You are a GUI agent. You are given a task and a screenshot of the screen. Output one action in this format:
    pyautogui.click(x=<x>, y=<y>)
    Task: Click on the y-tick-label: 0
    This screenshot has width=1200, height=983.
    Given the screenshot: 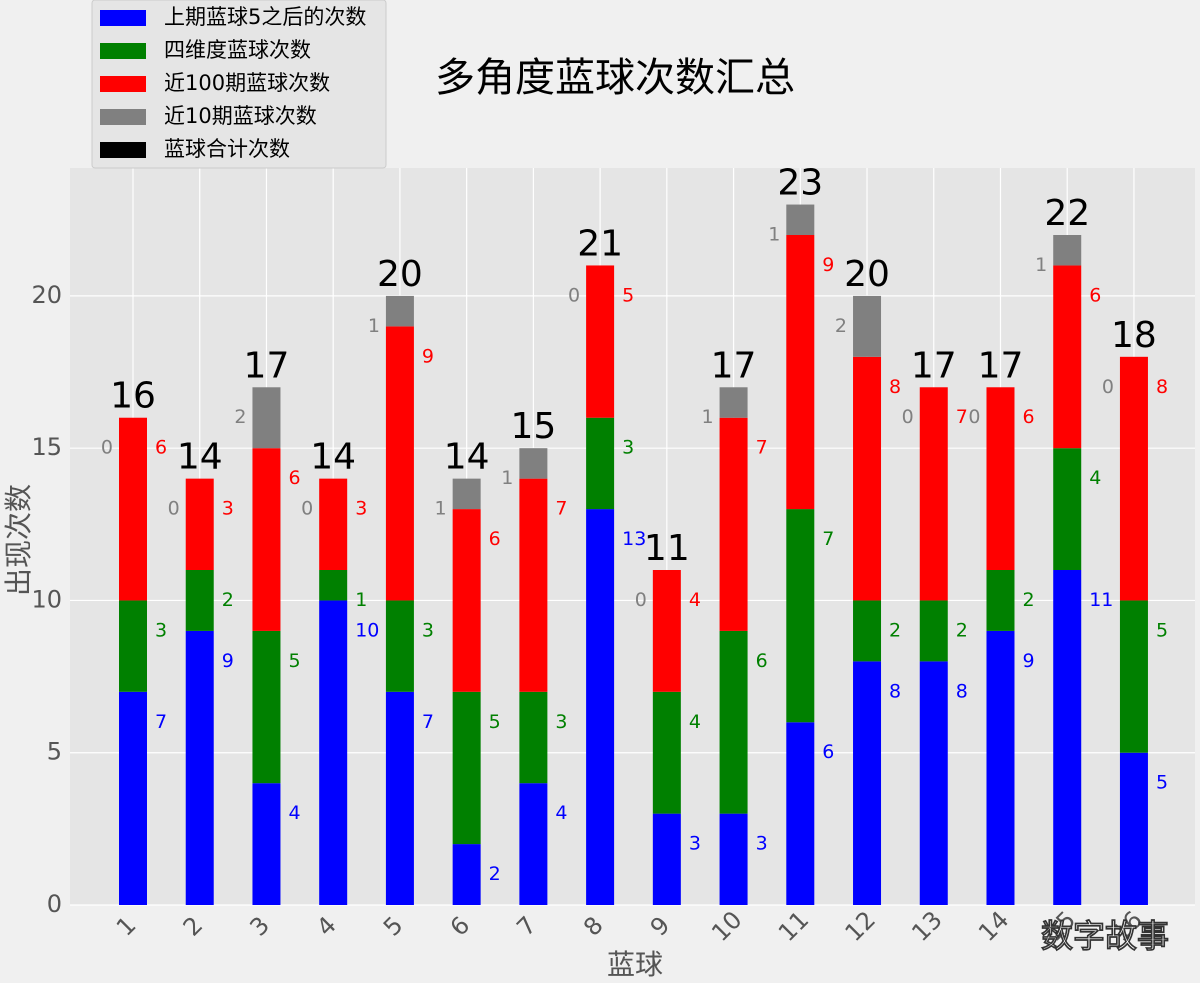 What is the action you would take?
    pyautogui.click(x=54, y=904)
    